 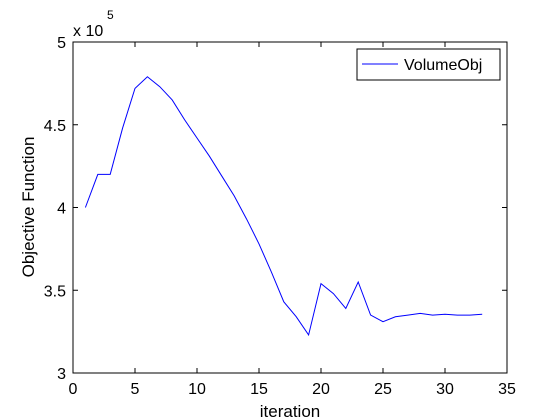 What do you see at coordinates (507, 389) in the screenshot?
I see `x-tick-label: 35` at bounding box center [507, 389].